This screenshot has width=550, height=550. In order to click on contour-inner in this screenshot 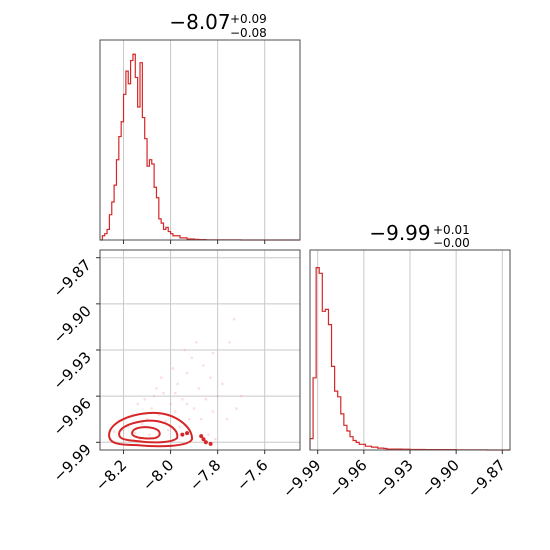, I will do `click(146, 433)`.